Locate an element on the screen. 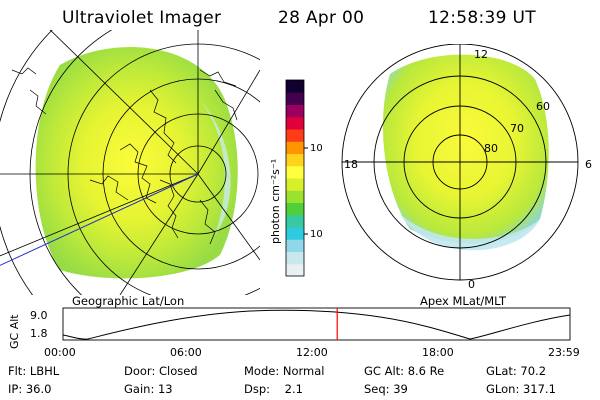 The height and width of the screenshot is (400, 600). altitude-ytick-1-8: 1.8 is located at coordinates (39, 333).